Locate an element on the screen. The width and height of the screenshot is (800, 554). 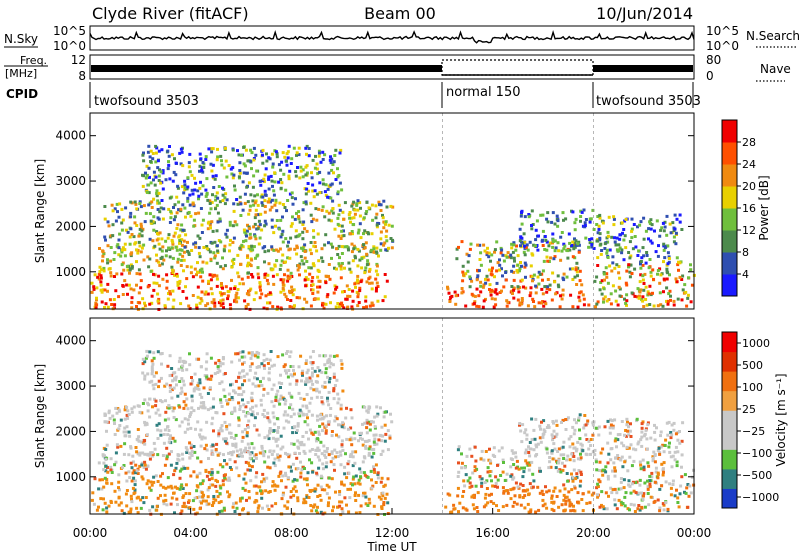
velocity-colorbar-tick: 1000 is located at coordinates (756, 343).